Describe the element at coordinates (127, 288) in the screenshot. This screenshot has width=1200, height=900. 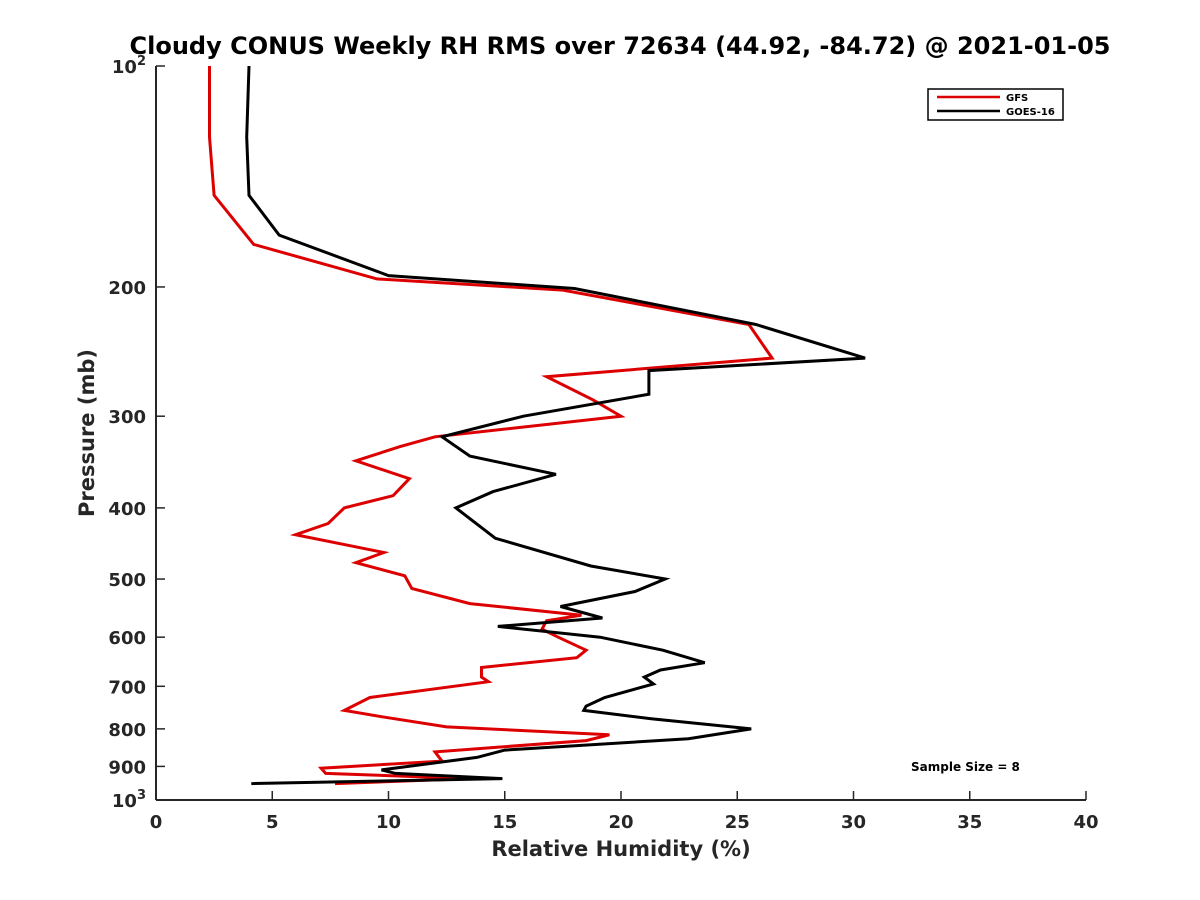
I see `y-tick-label: 200` at that location.